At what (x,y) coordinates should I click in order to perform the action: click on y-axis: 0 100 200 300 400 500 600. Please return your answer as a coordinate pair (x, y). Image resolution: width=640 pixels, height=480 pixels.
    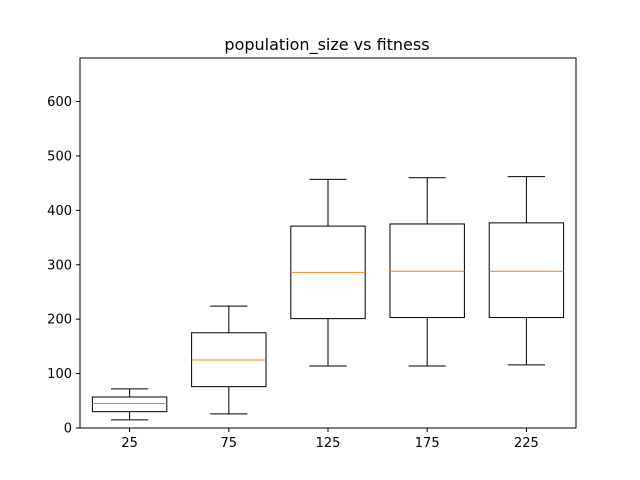
    Looking at the image, I should click on (63, 266).